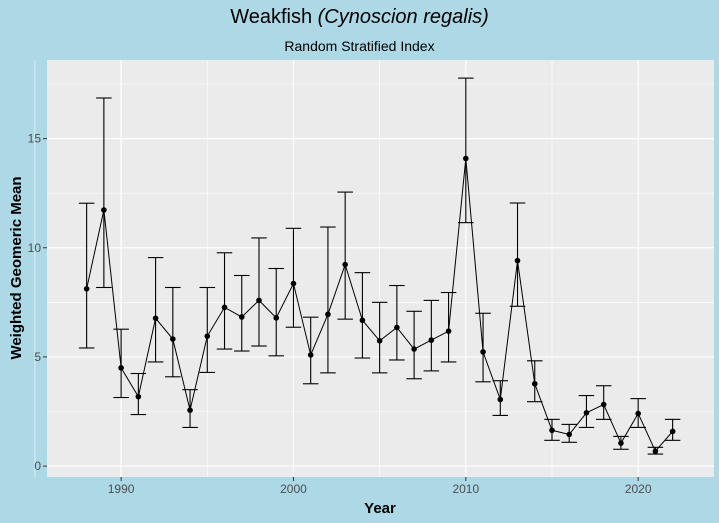  I want to click on chart-title: Weakfish (Cynoscion regalis), so click(359, 17).